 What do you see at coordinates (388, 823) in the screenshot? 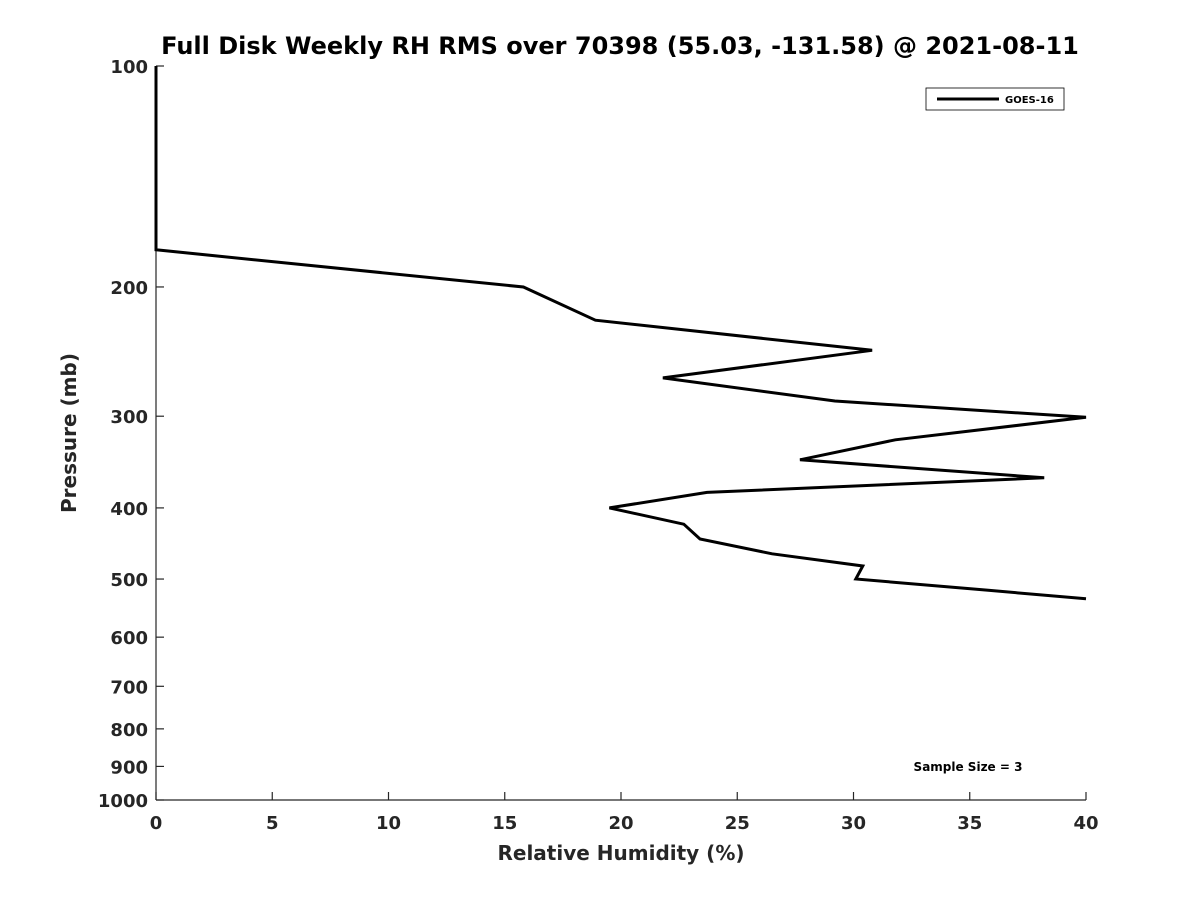
I see `x-tick-label: 10` at bounding box center [388, 823].